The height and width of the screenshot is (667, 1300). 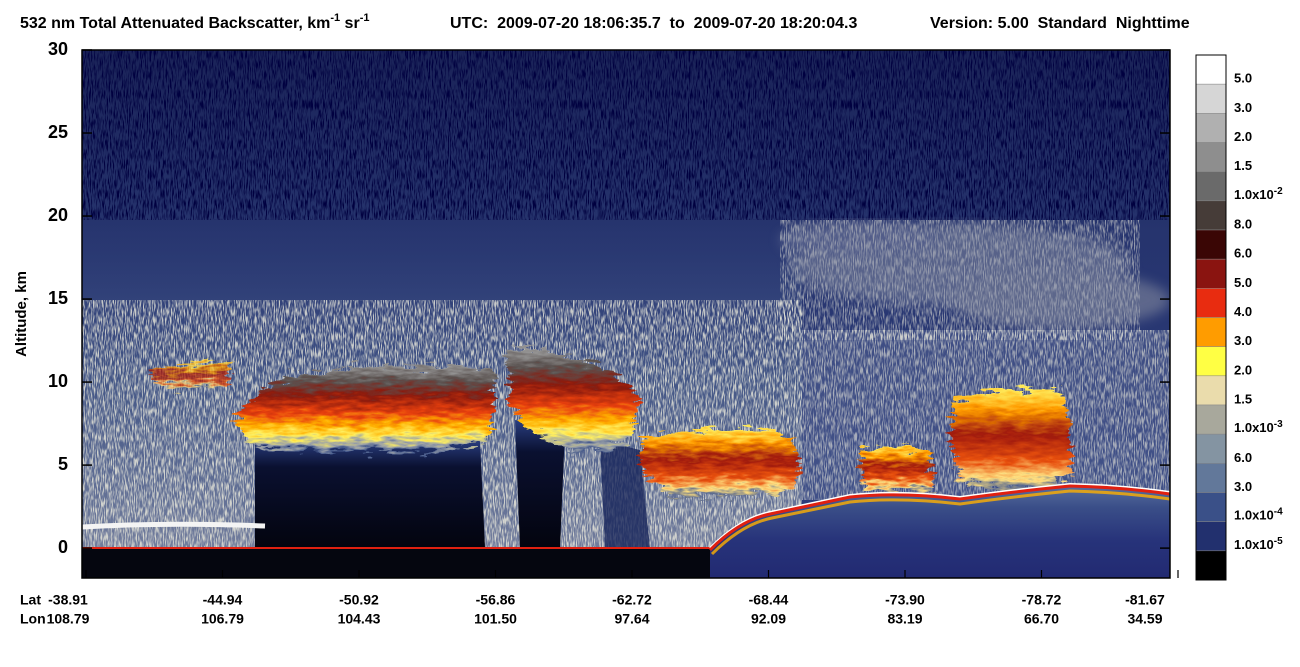 I want to click on title-text: 532 nm Total Attenuated Backscatter, km, so click(x=175, y=23).